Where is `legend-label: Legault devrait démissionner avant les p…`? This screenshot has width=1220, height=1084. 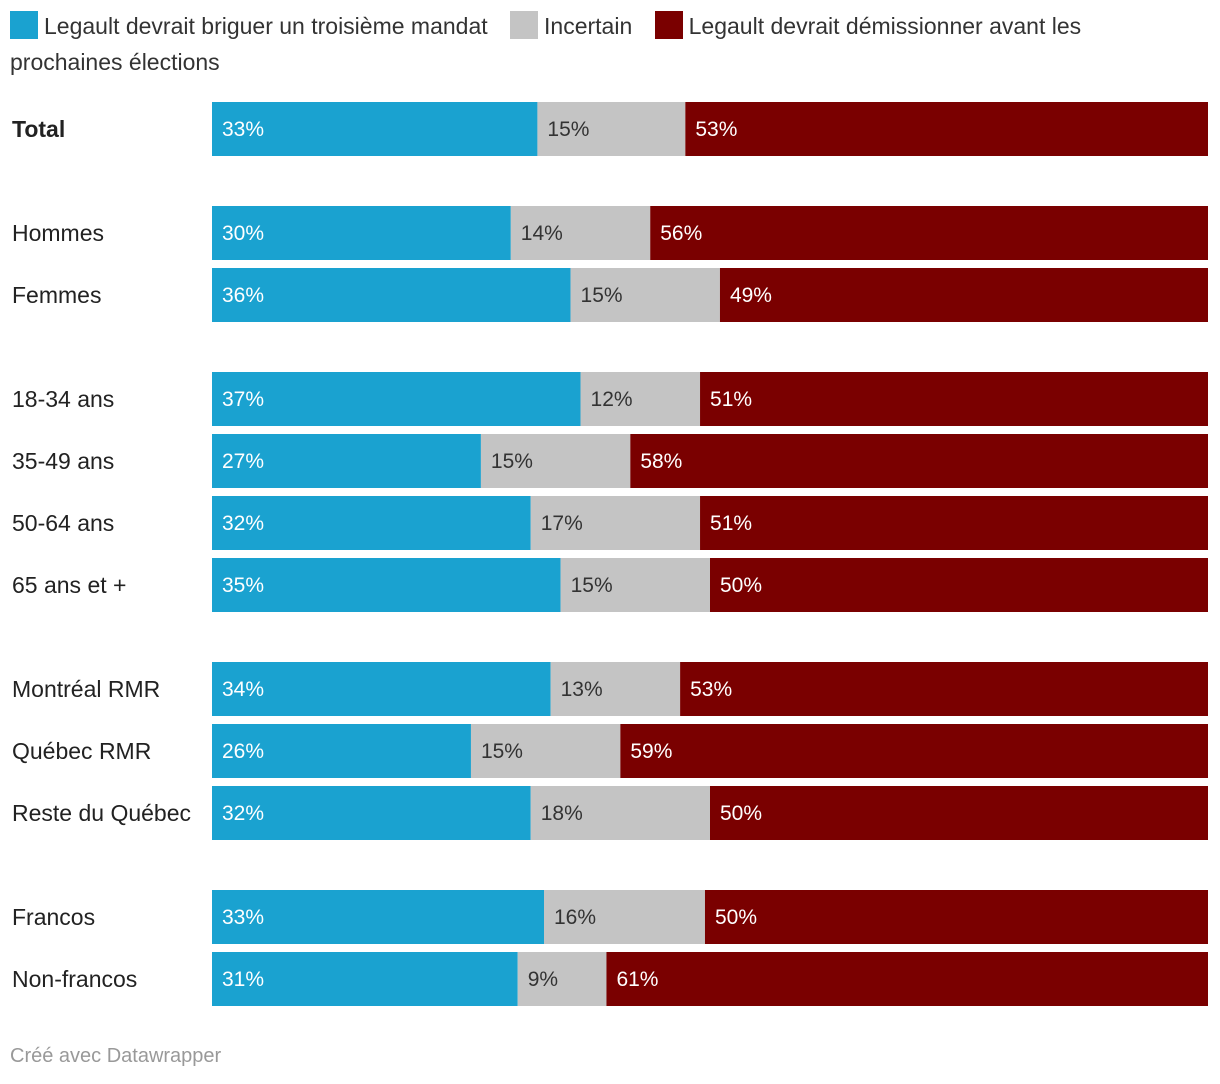
legend-label: Legault devrait démissionner avant les p… is located at coordinates (546, 44).